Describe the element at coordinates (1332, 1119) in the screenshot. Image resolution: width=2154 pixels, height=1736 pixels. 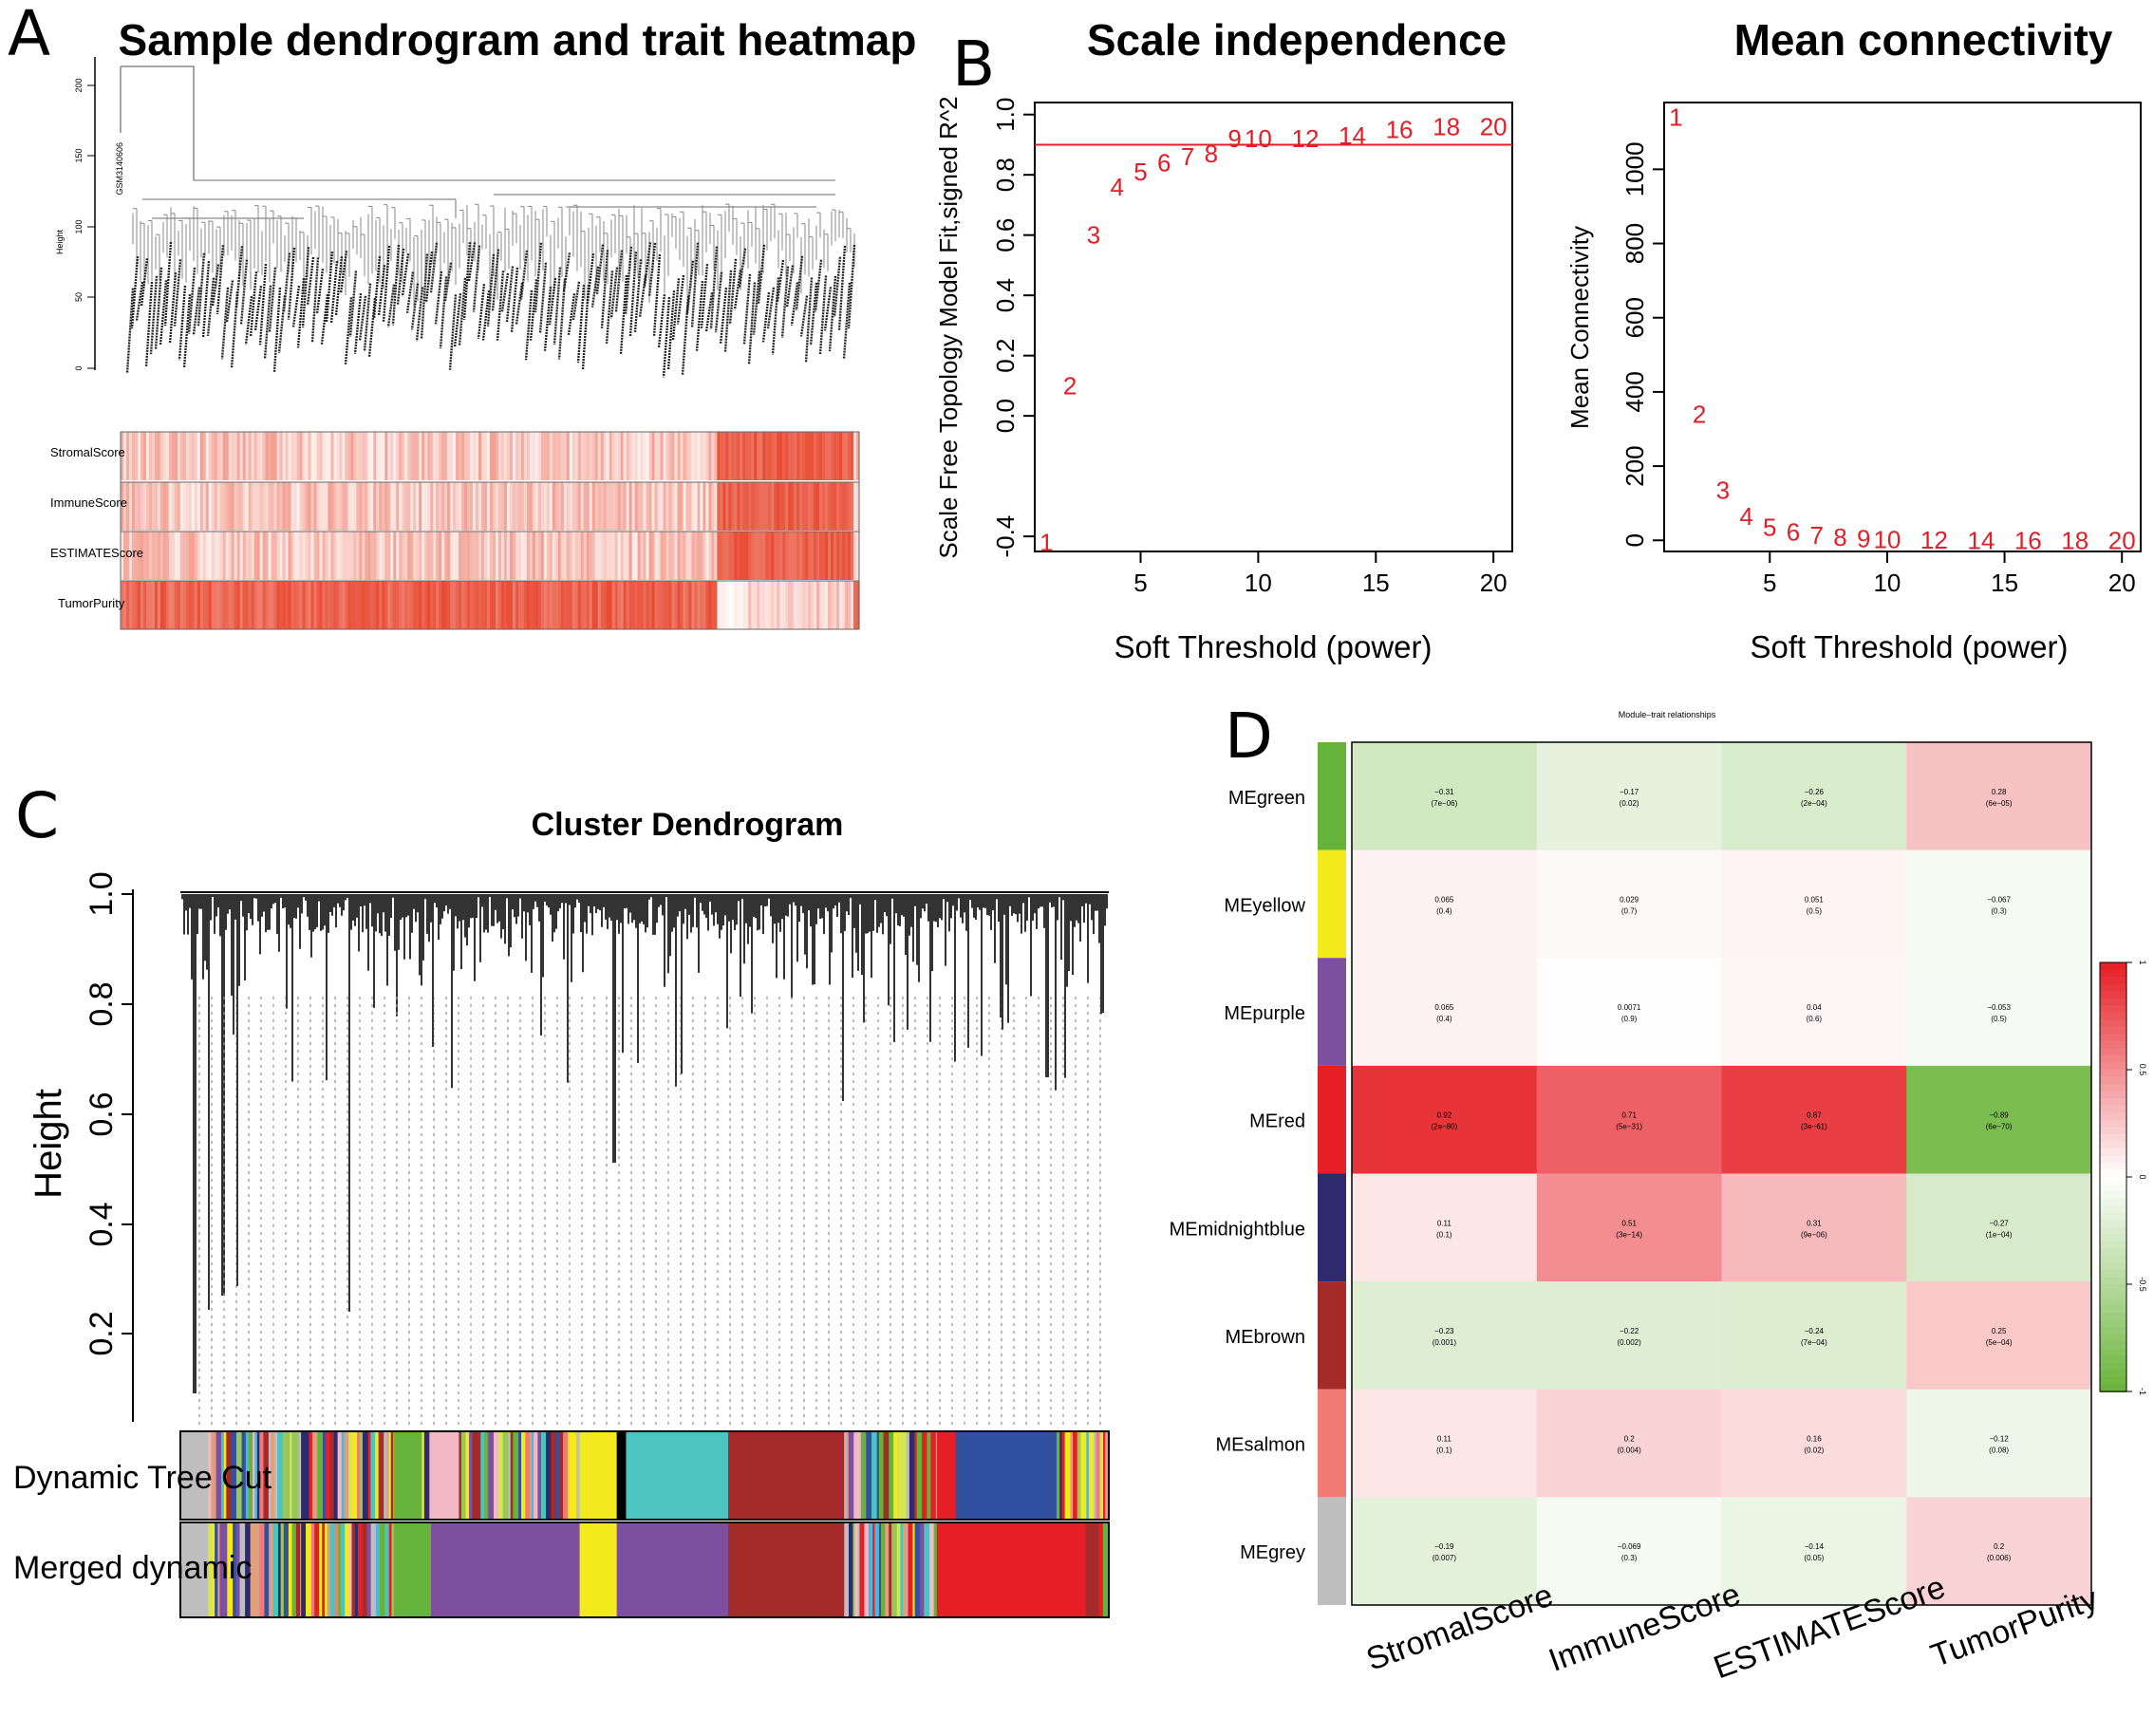
I see `module-swatch-MEred` at that location.